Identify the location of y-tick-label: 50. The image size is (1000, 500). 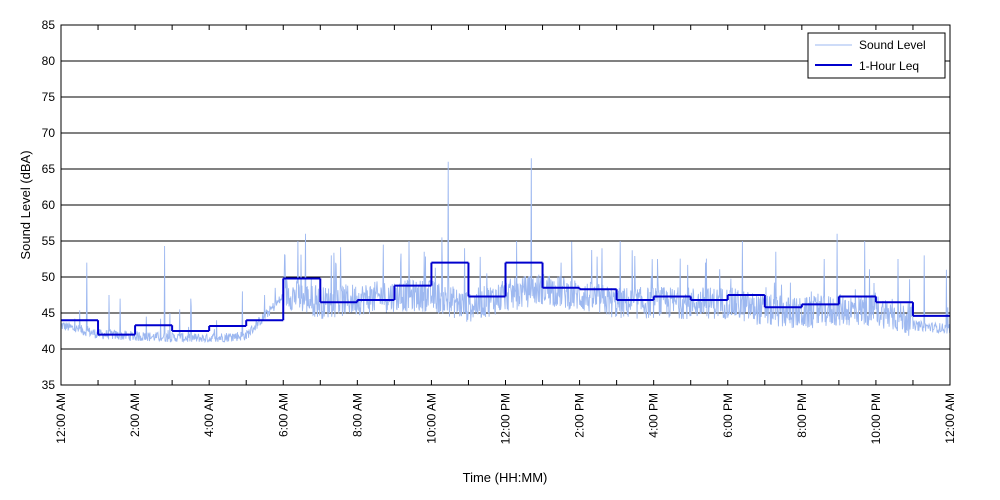
(49, 277).